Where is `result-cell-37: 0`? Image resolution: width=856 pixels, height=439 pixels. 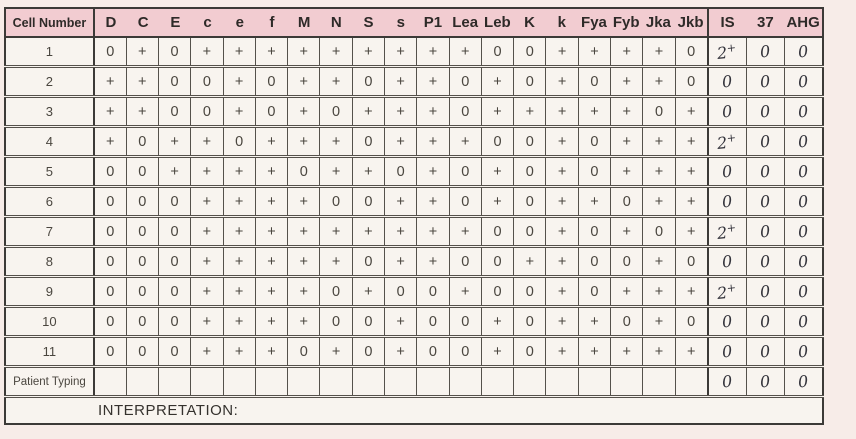 result-cell-37: 0 is located at coordinates (765, 82).